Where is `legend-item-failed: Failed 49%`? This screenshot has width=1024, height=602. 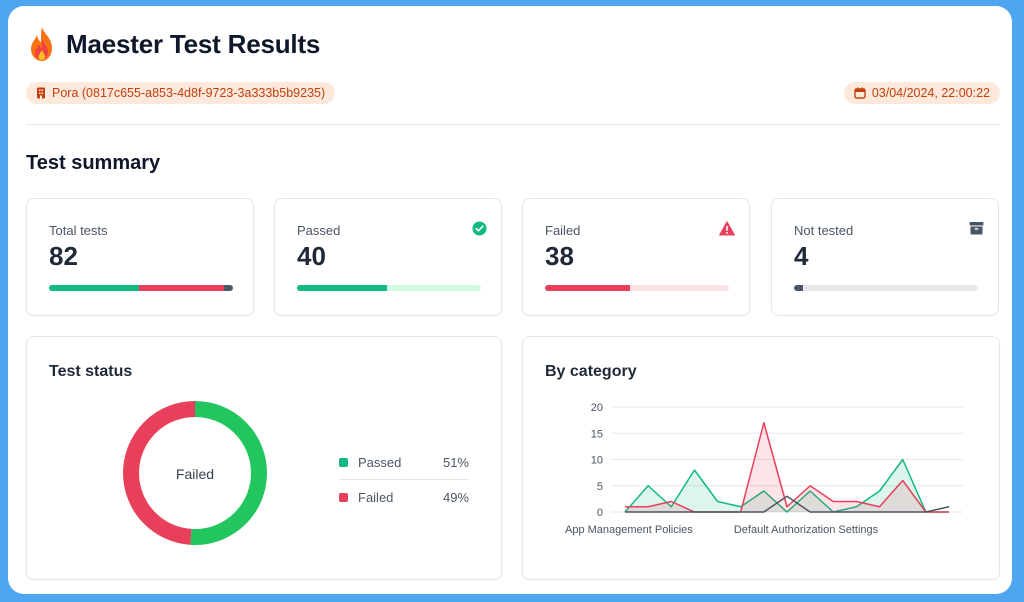
legend-item-failed: Failed 49% is located at coordinates (404, 497).